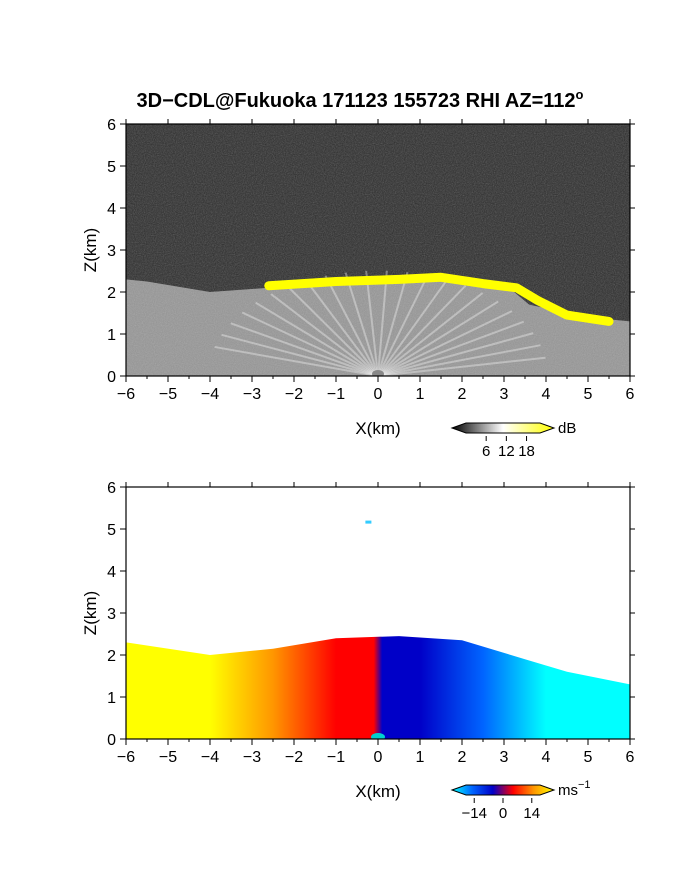 This screenshot has height=880, width=680. I want to click on db-echo-region, so click(378, 325).